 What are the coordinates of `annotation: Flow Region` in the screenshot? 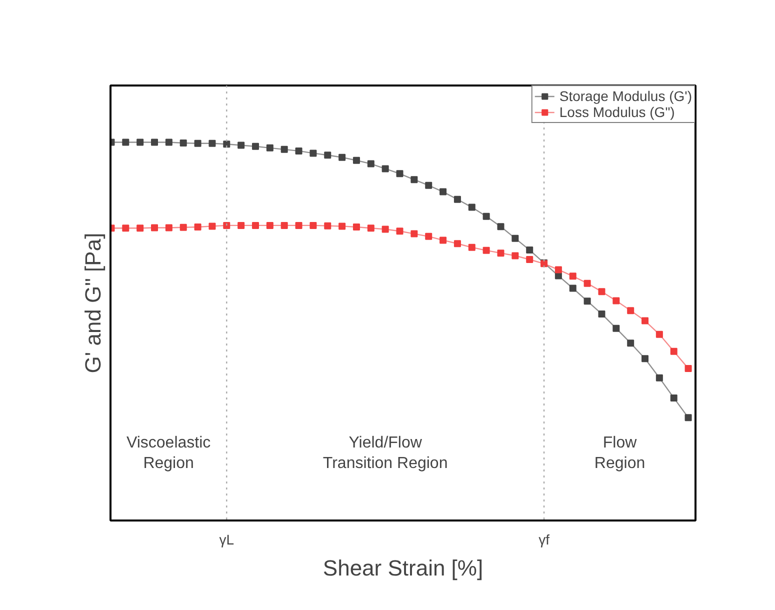 It's located at (620, 453).